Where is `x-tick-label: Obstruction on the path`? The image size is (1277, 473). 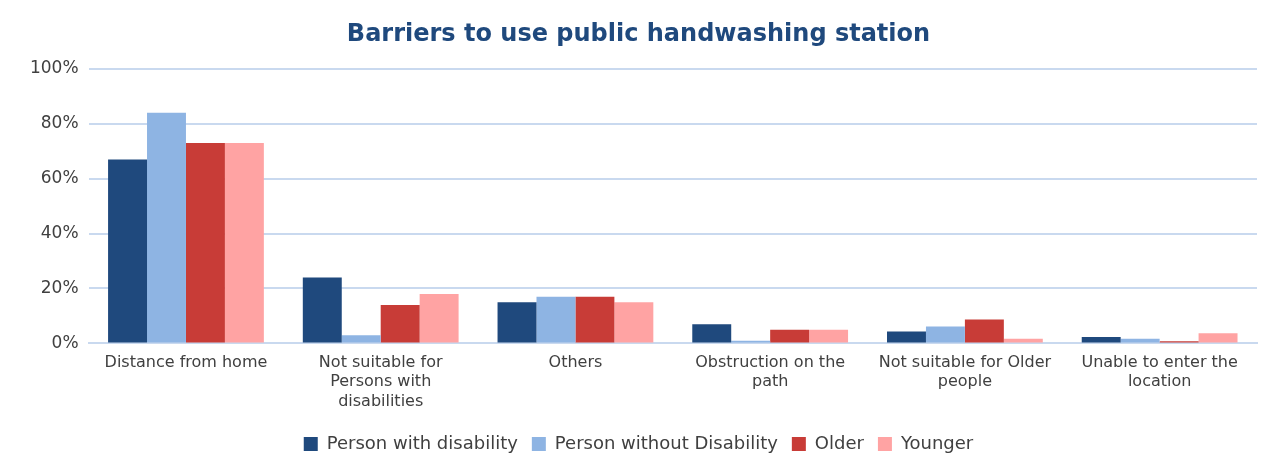
x-tick-label: Obstruction on the path is located at coordinates (770, 371).